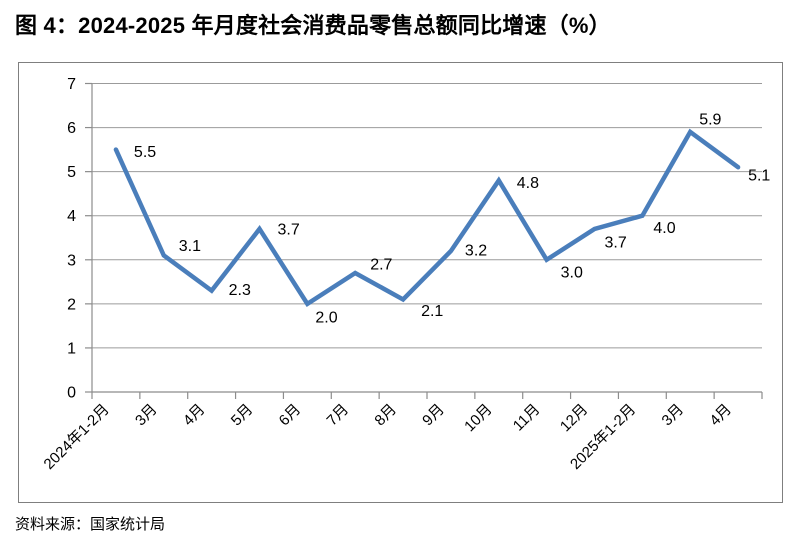  Describe the element at coordinates (385, 415) in the screenshot. I see `x-axis-label: 8月` at that location.